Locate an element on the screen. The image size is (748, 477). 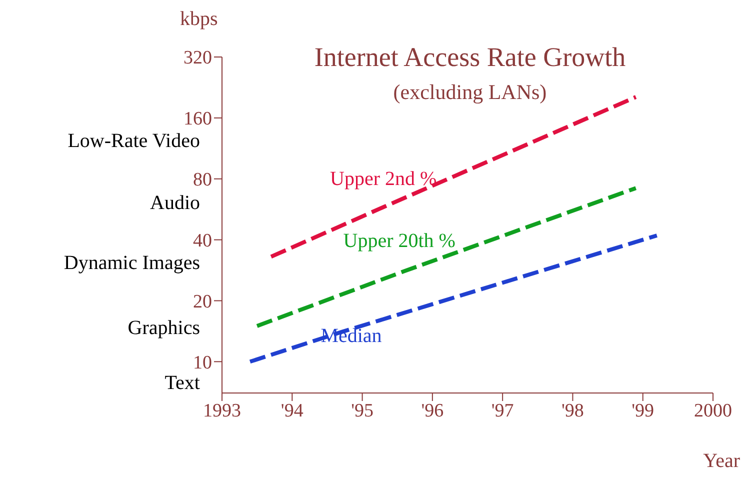
text: Graphics is located at coordinates (164, 328).